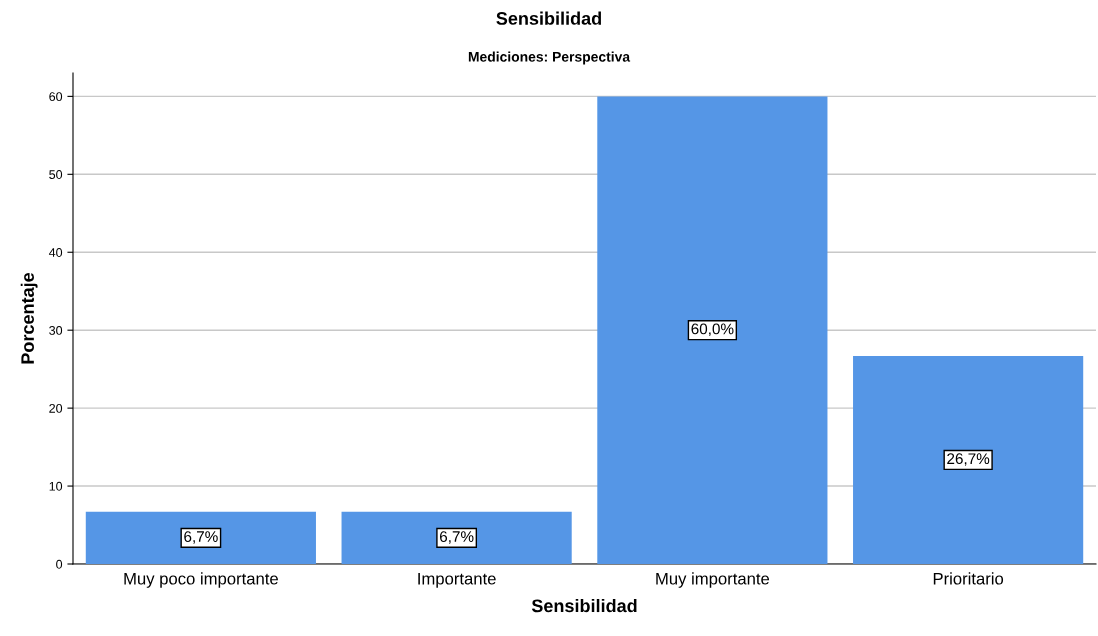 Image resolution: width=1098 pixels, height=636 pixels. I want to click on x-axis-title: Sensibilidad, so click(584, 605).